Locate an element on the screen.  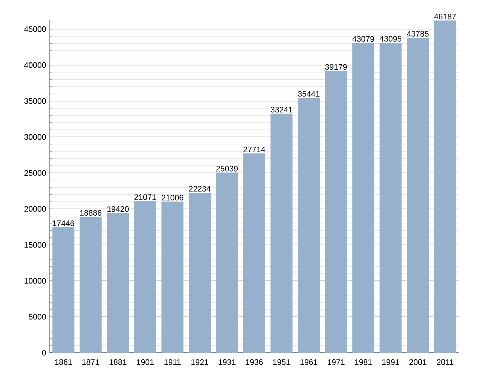
y-tick-label: 25000 is located at coordinates (35, 173).